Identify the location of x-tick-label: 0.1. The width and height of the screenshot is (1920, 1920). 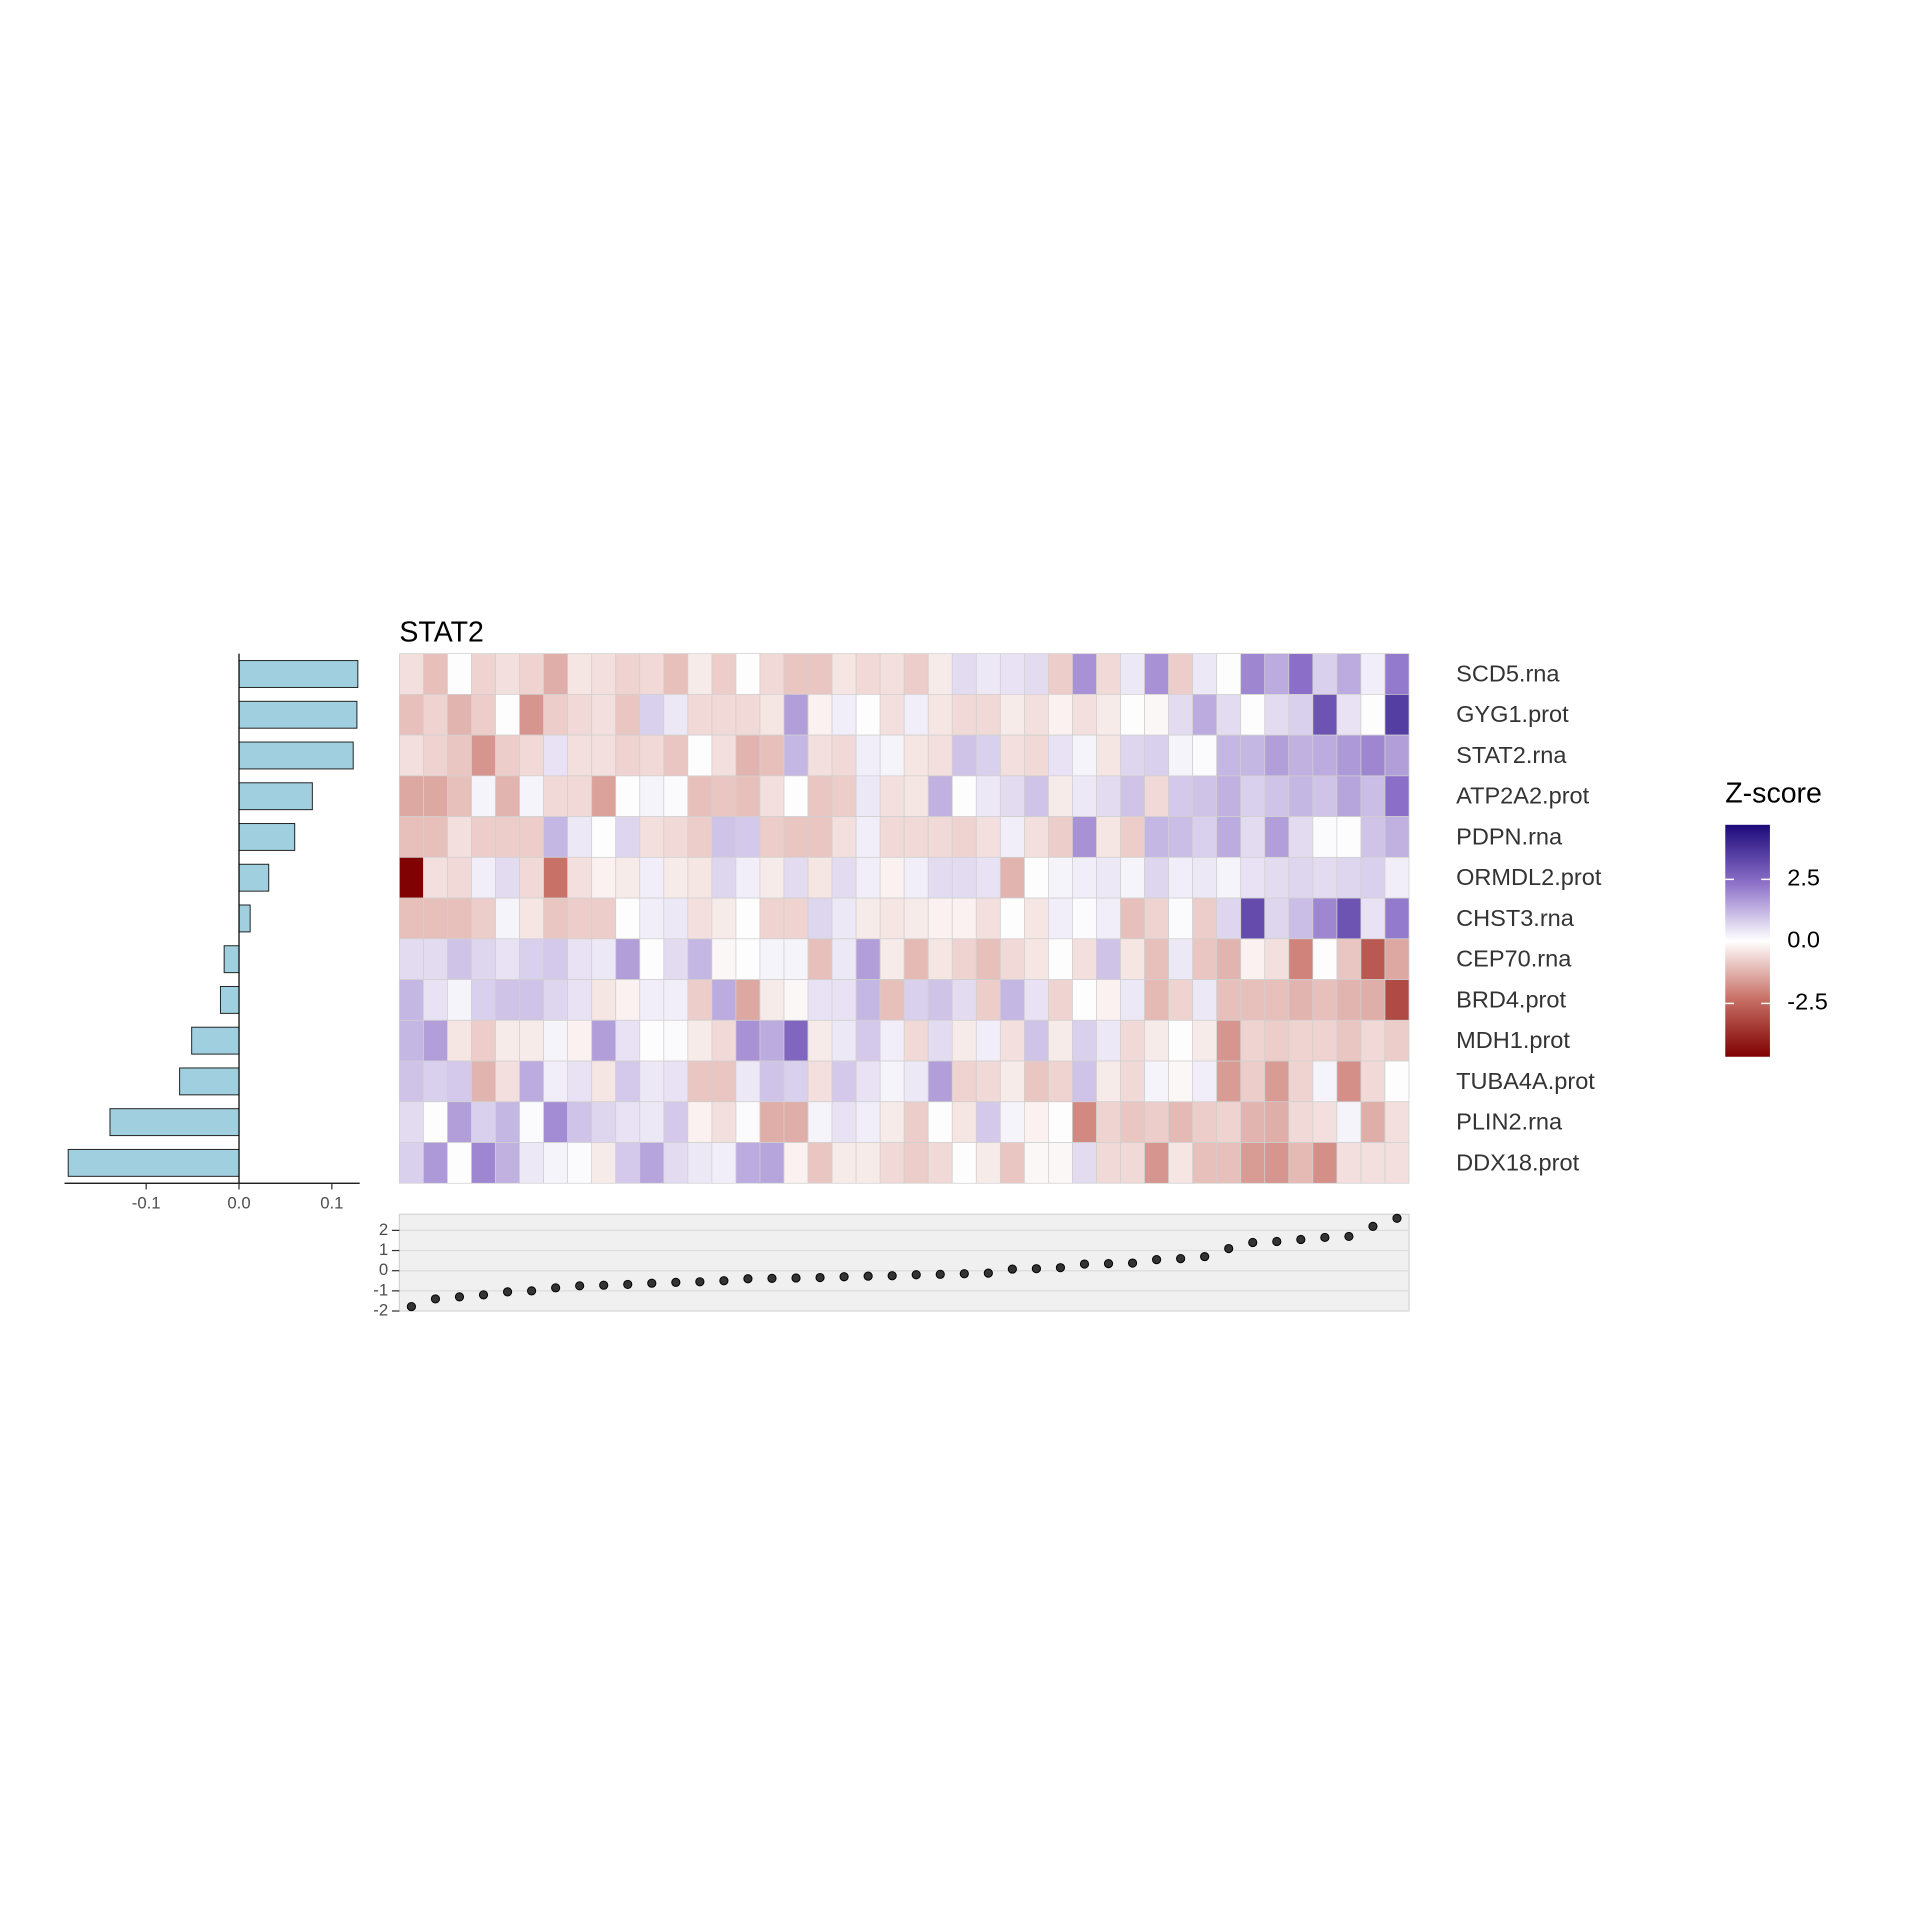
(331, 1203).